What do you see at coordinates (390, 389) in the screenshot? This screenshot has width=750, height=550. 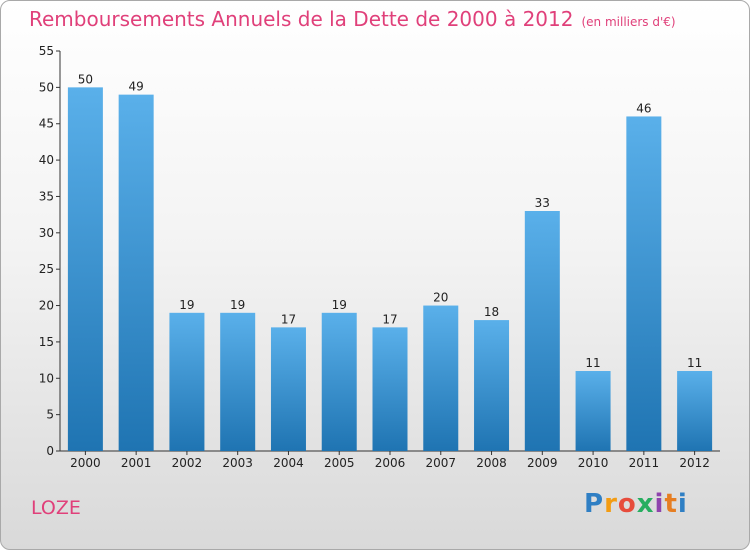 I see `bar-2006` at bounding box center [390, 389].